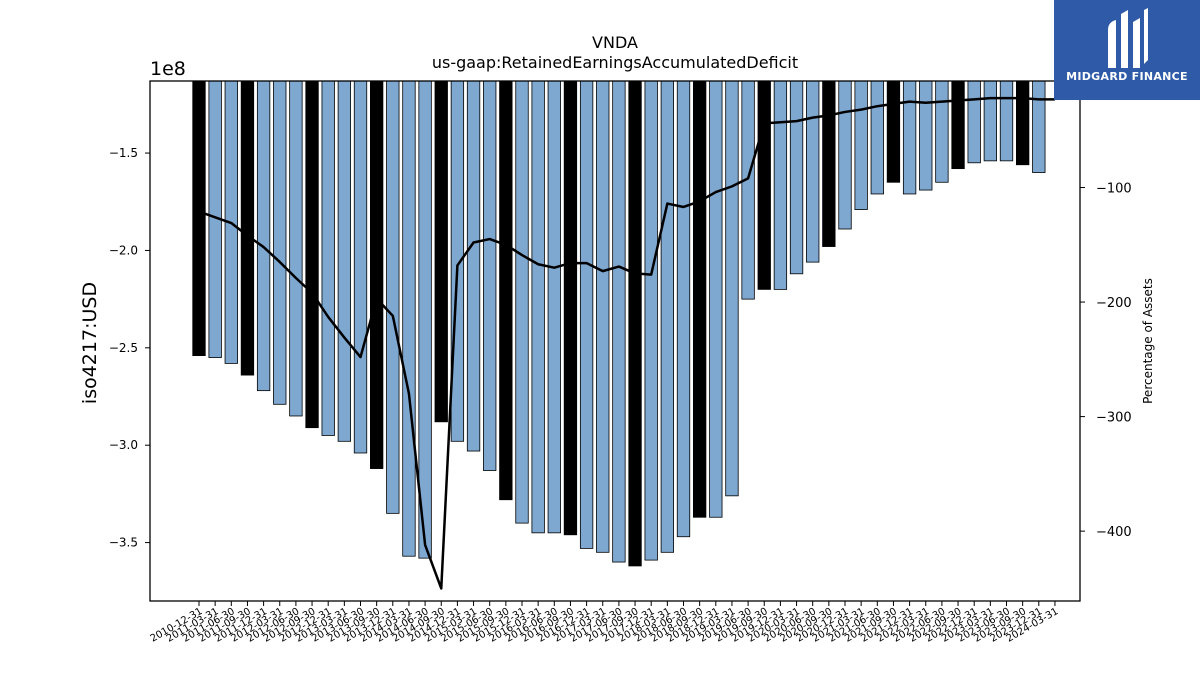  Describe the element at coordinates (1114, 189) in the screenshot. I see `y-right-tick-label: −100` at that location.